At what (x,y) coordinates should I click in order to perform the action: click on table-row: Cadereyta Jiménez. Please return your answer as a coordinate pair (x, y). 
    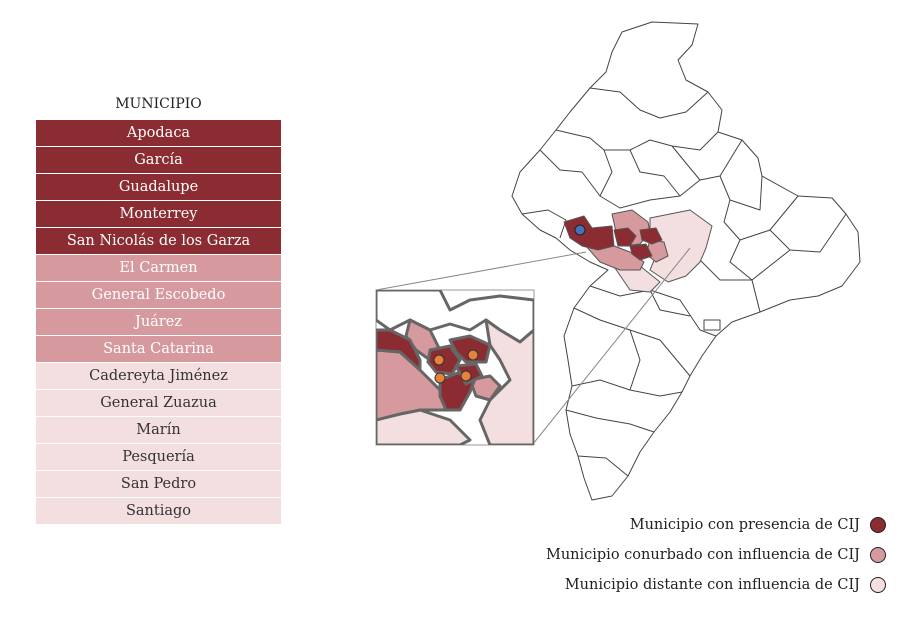
    Looking at the image, I should click on (158, 376).